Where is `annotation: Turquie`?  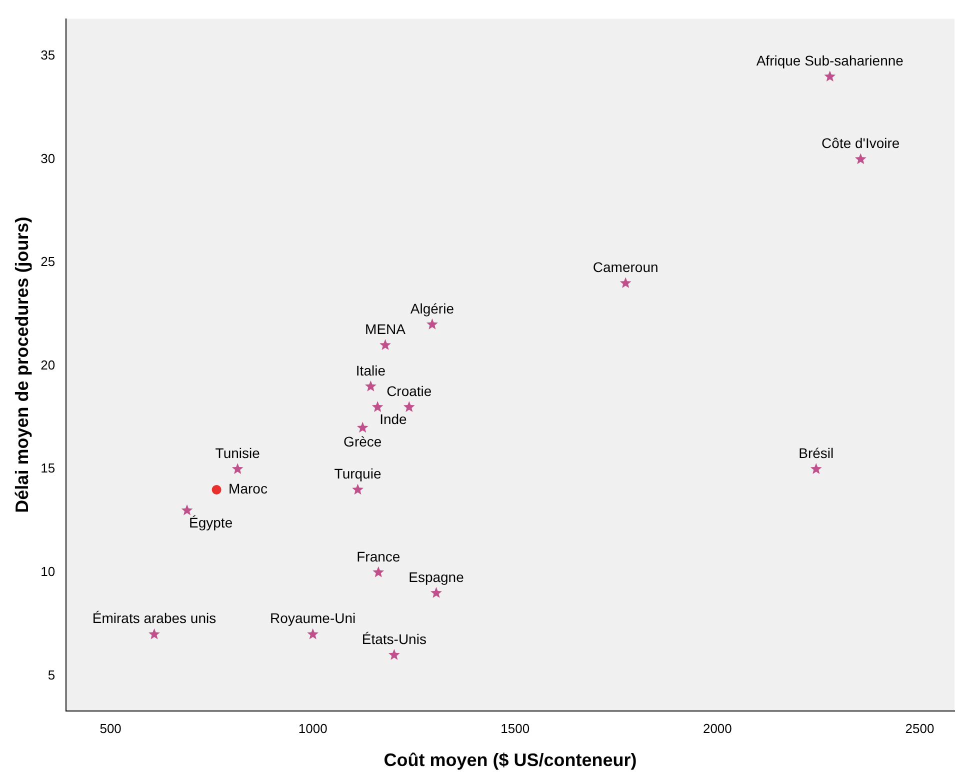 annotation: Turquie is located at coordinates (358, 474).